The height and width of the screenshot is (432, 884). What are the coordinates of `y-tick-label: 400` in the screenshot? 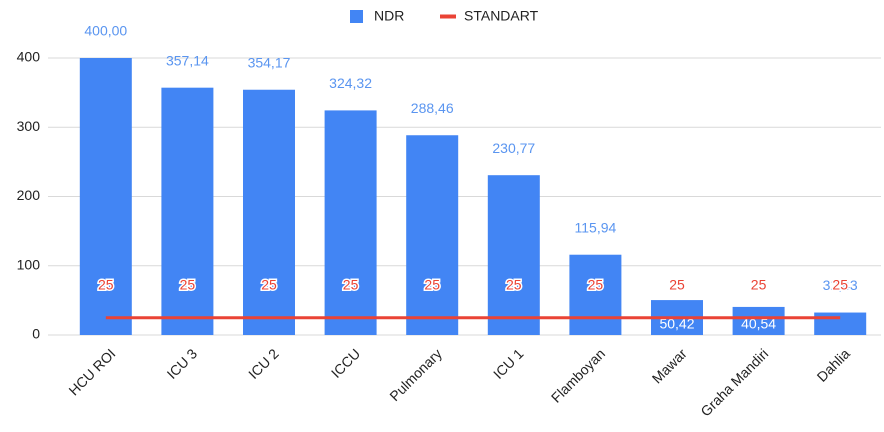 It's located at (29, 57).